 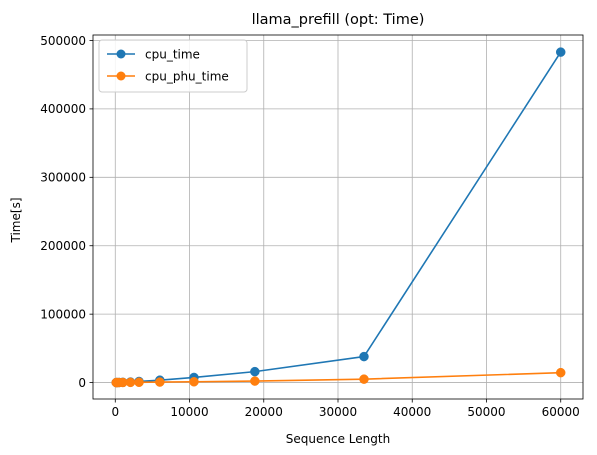 What do you see at coordinates (338, 439) in the screenshot?
I see `x-axis-label: Sequence Length` at bounding box center [338, 439].